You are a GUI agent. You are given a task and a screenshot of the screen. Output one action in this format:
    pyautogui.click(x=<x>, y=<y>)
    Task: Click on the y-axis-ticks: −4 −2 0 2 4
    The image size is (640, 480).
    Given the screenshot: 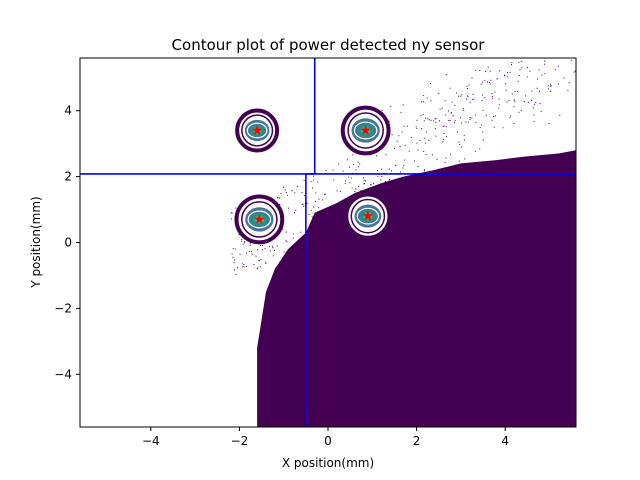 What is the action you would take?
    pyautogui.click(x=67, y=242)
    